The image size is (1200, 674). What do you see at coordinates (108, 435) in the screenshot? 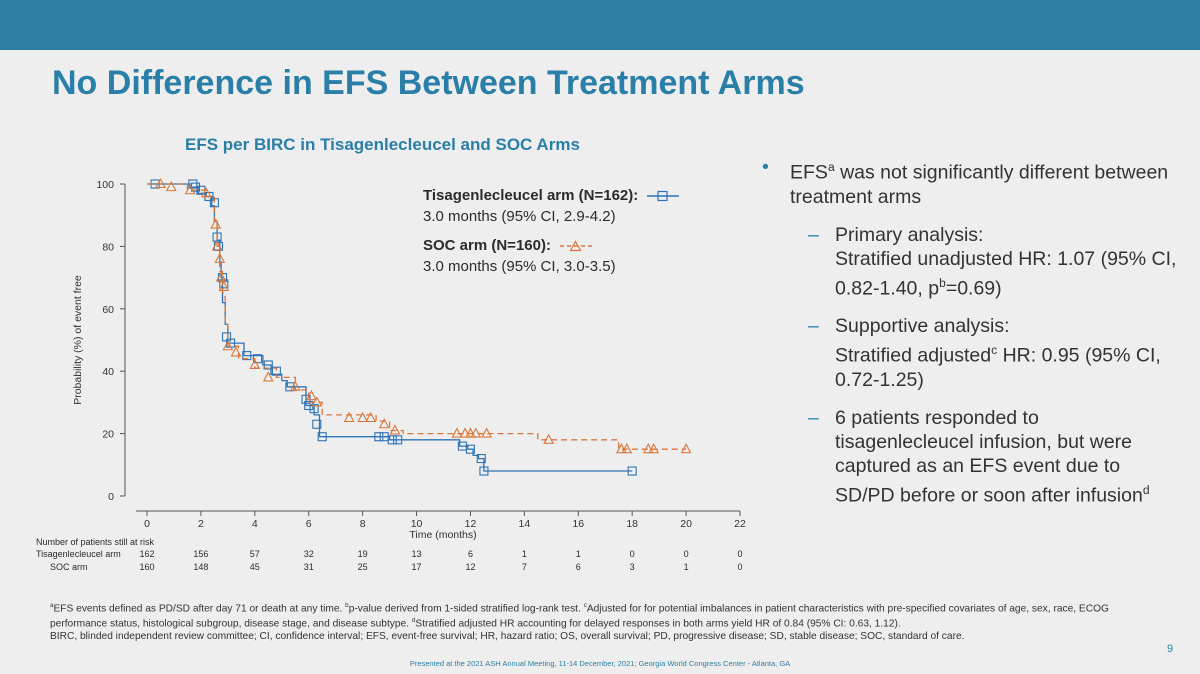
I see `y-tick-label: 20` at bounding box center [108, 435].